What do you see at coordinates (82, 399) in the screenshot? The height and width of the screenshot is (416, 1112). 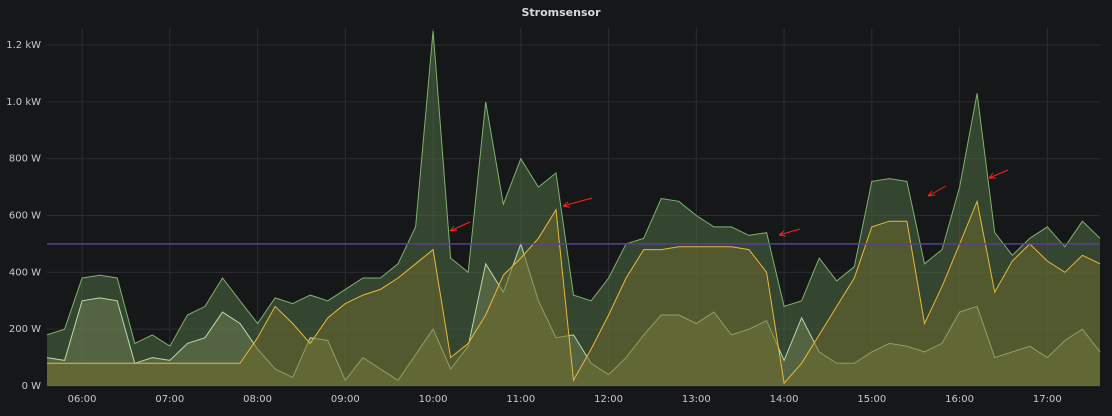 I see `x-tick-label: 06:00` at bounding box center [82, 399].